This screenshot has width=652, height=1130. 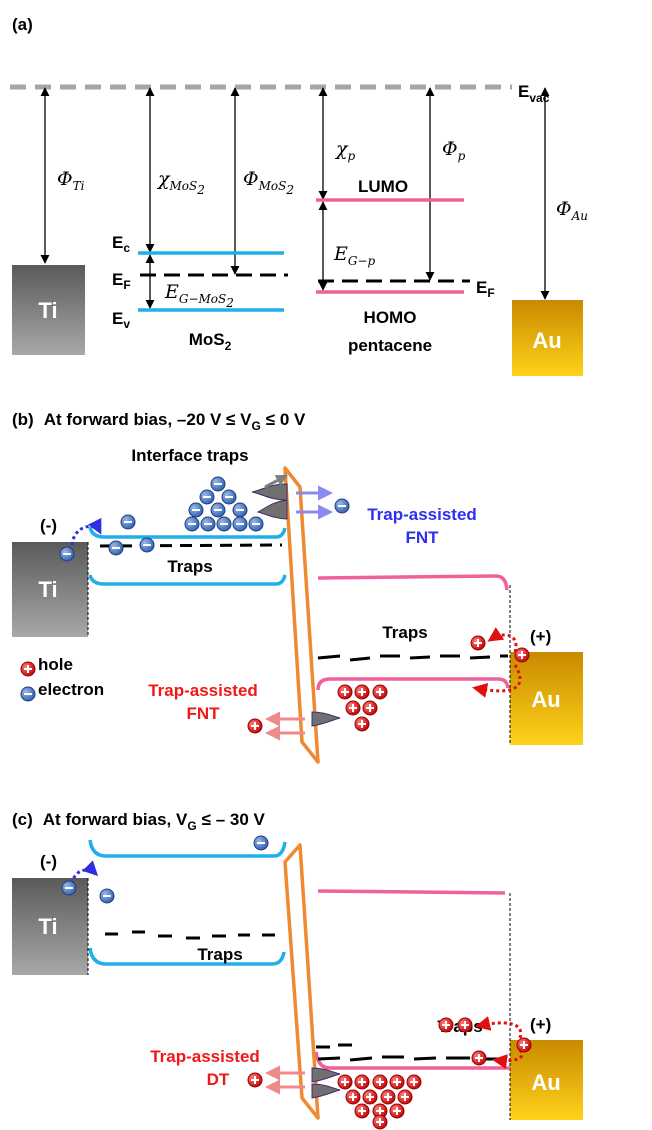 I want to click on ev-label: Ev, so click(x=121, y=320).